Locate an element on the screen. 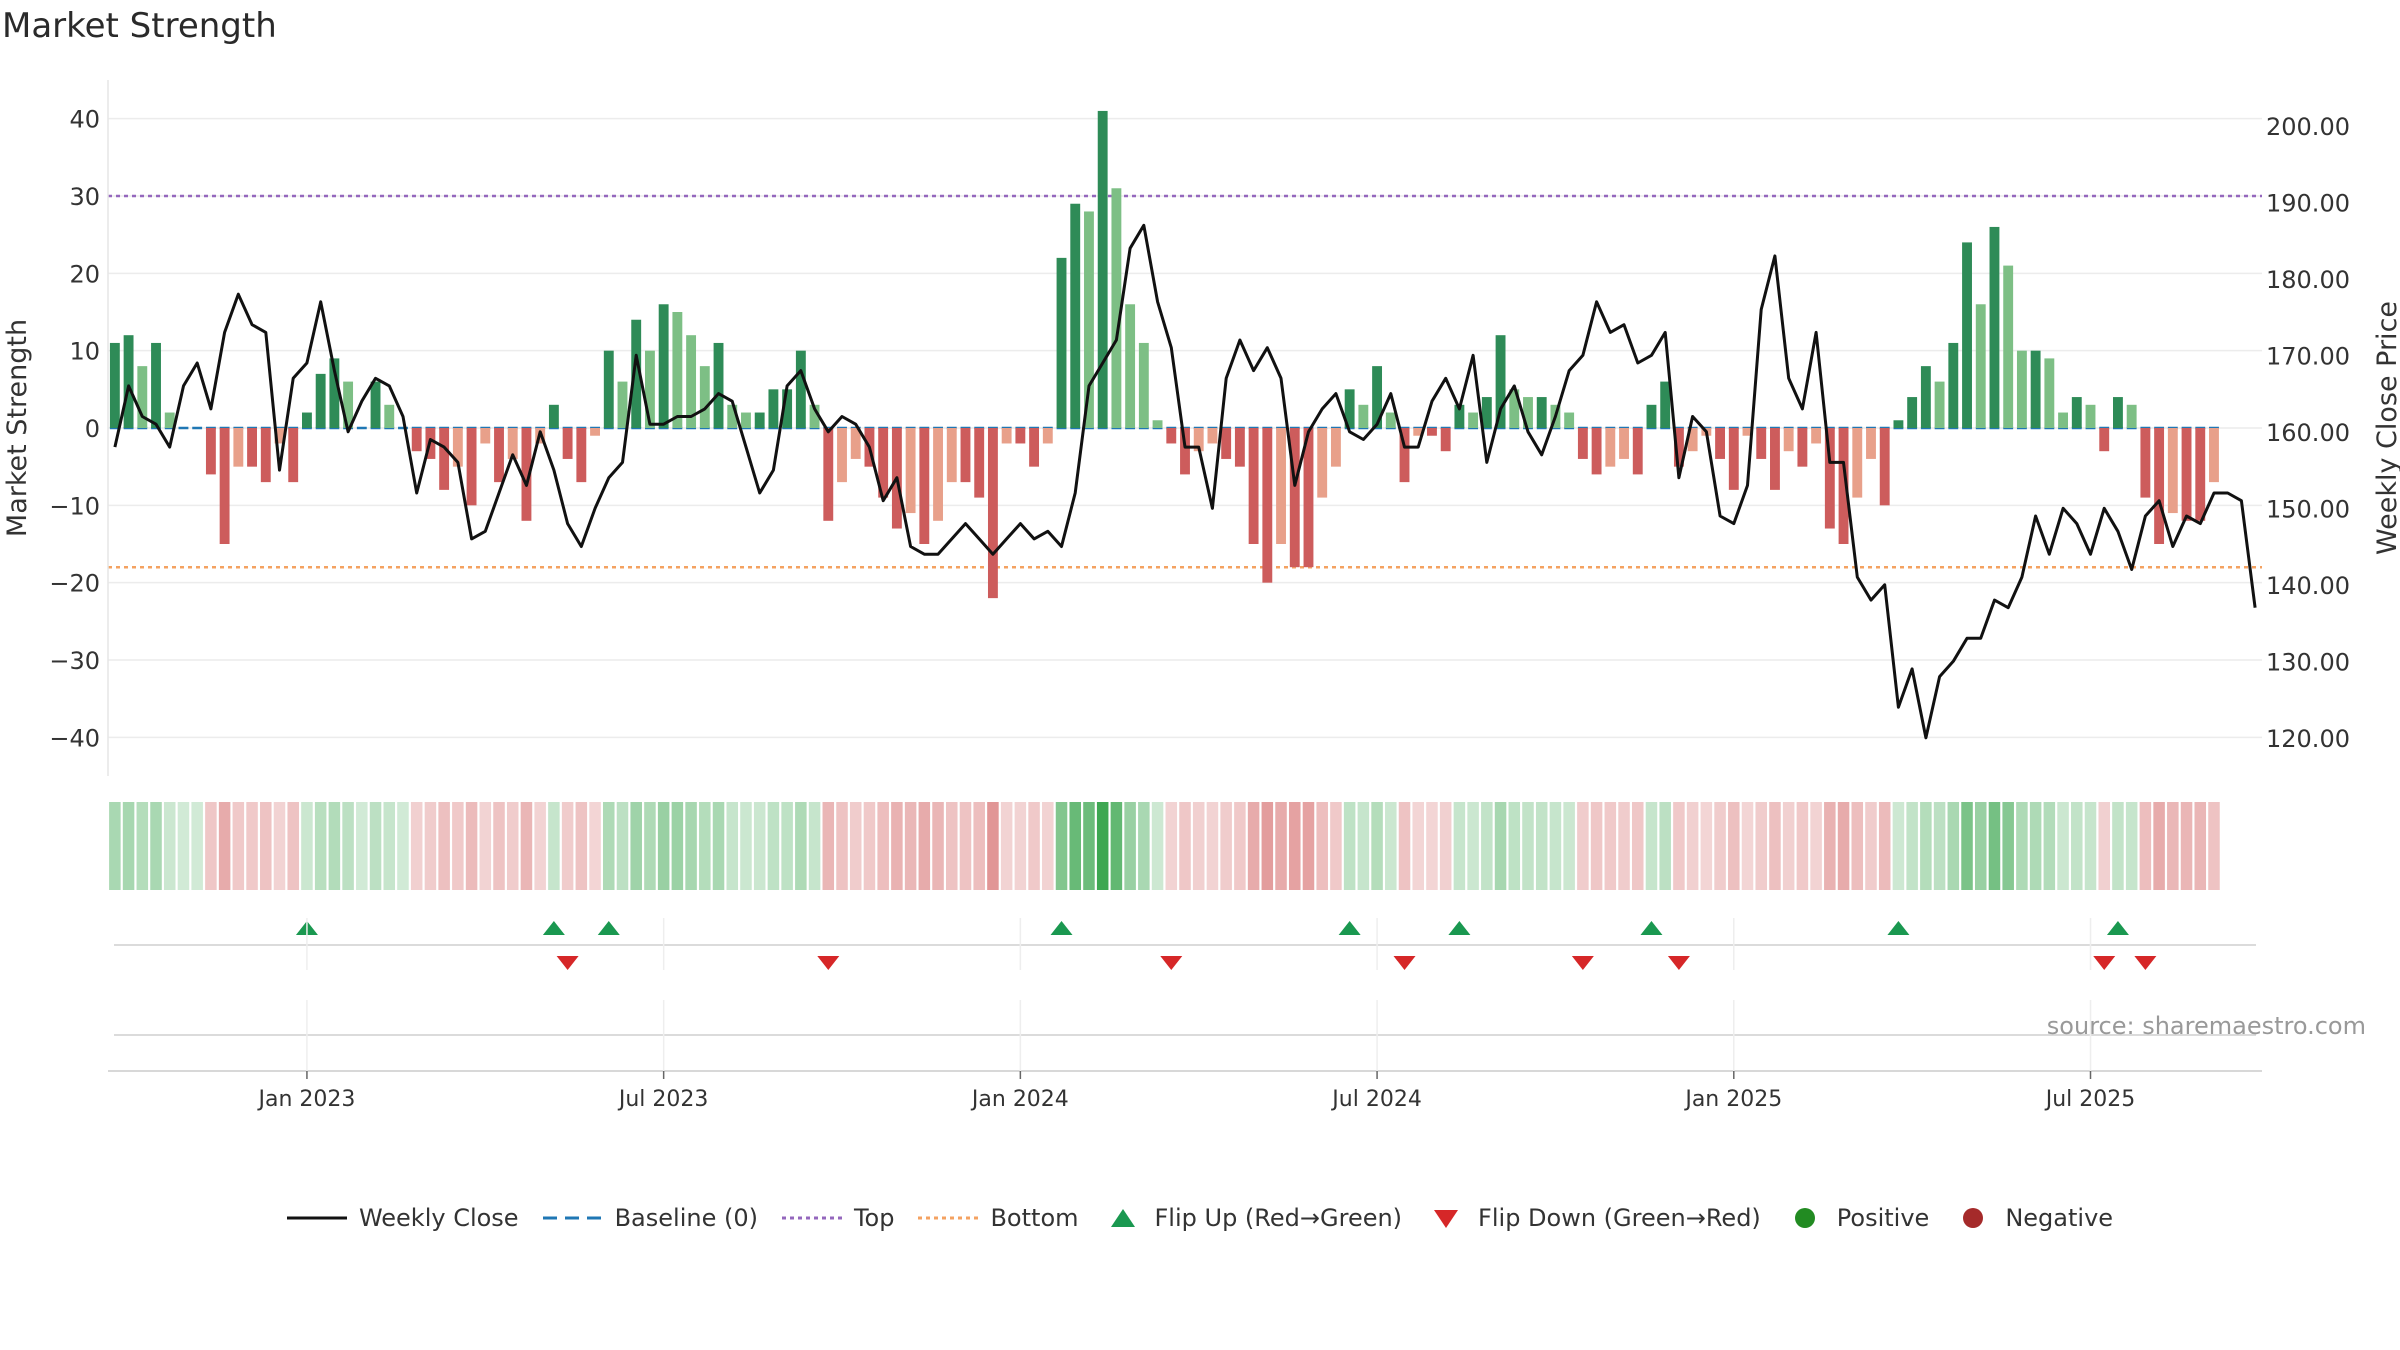  legend-label: Flip Down (Green→Red) is located at coordinates (1619, 1218).